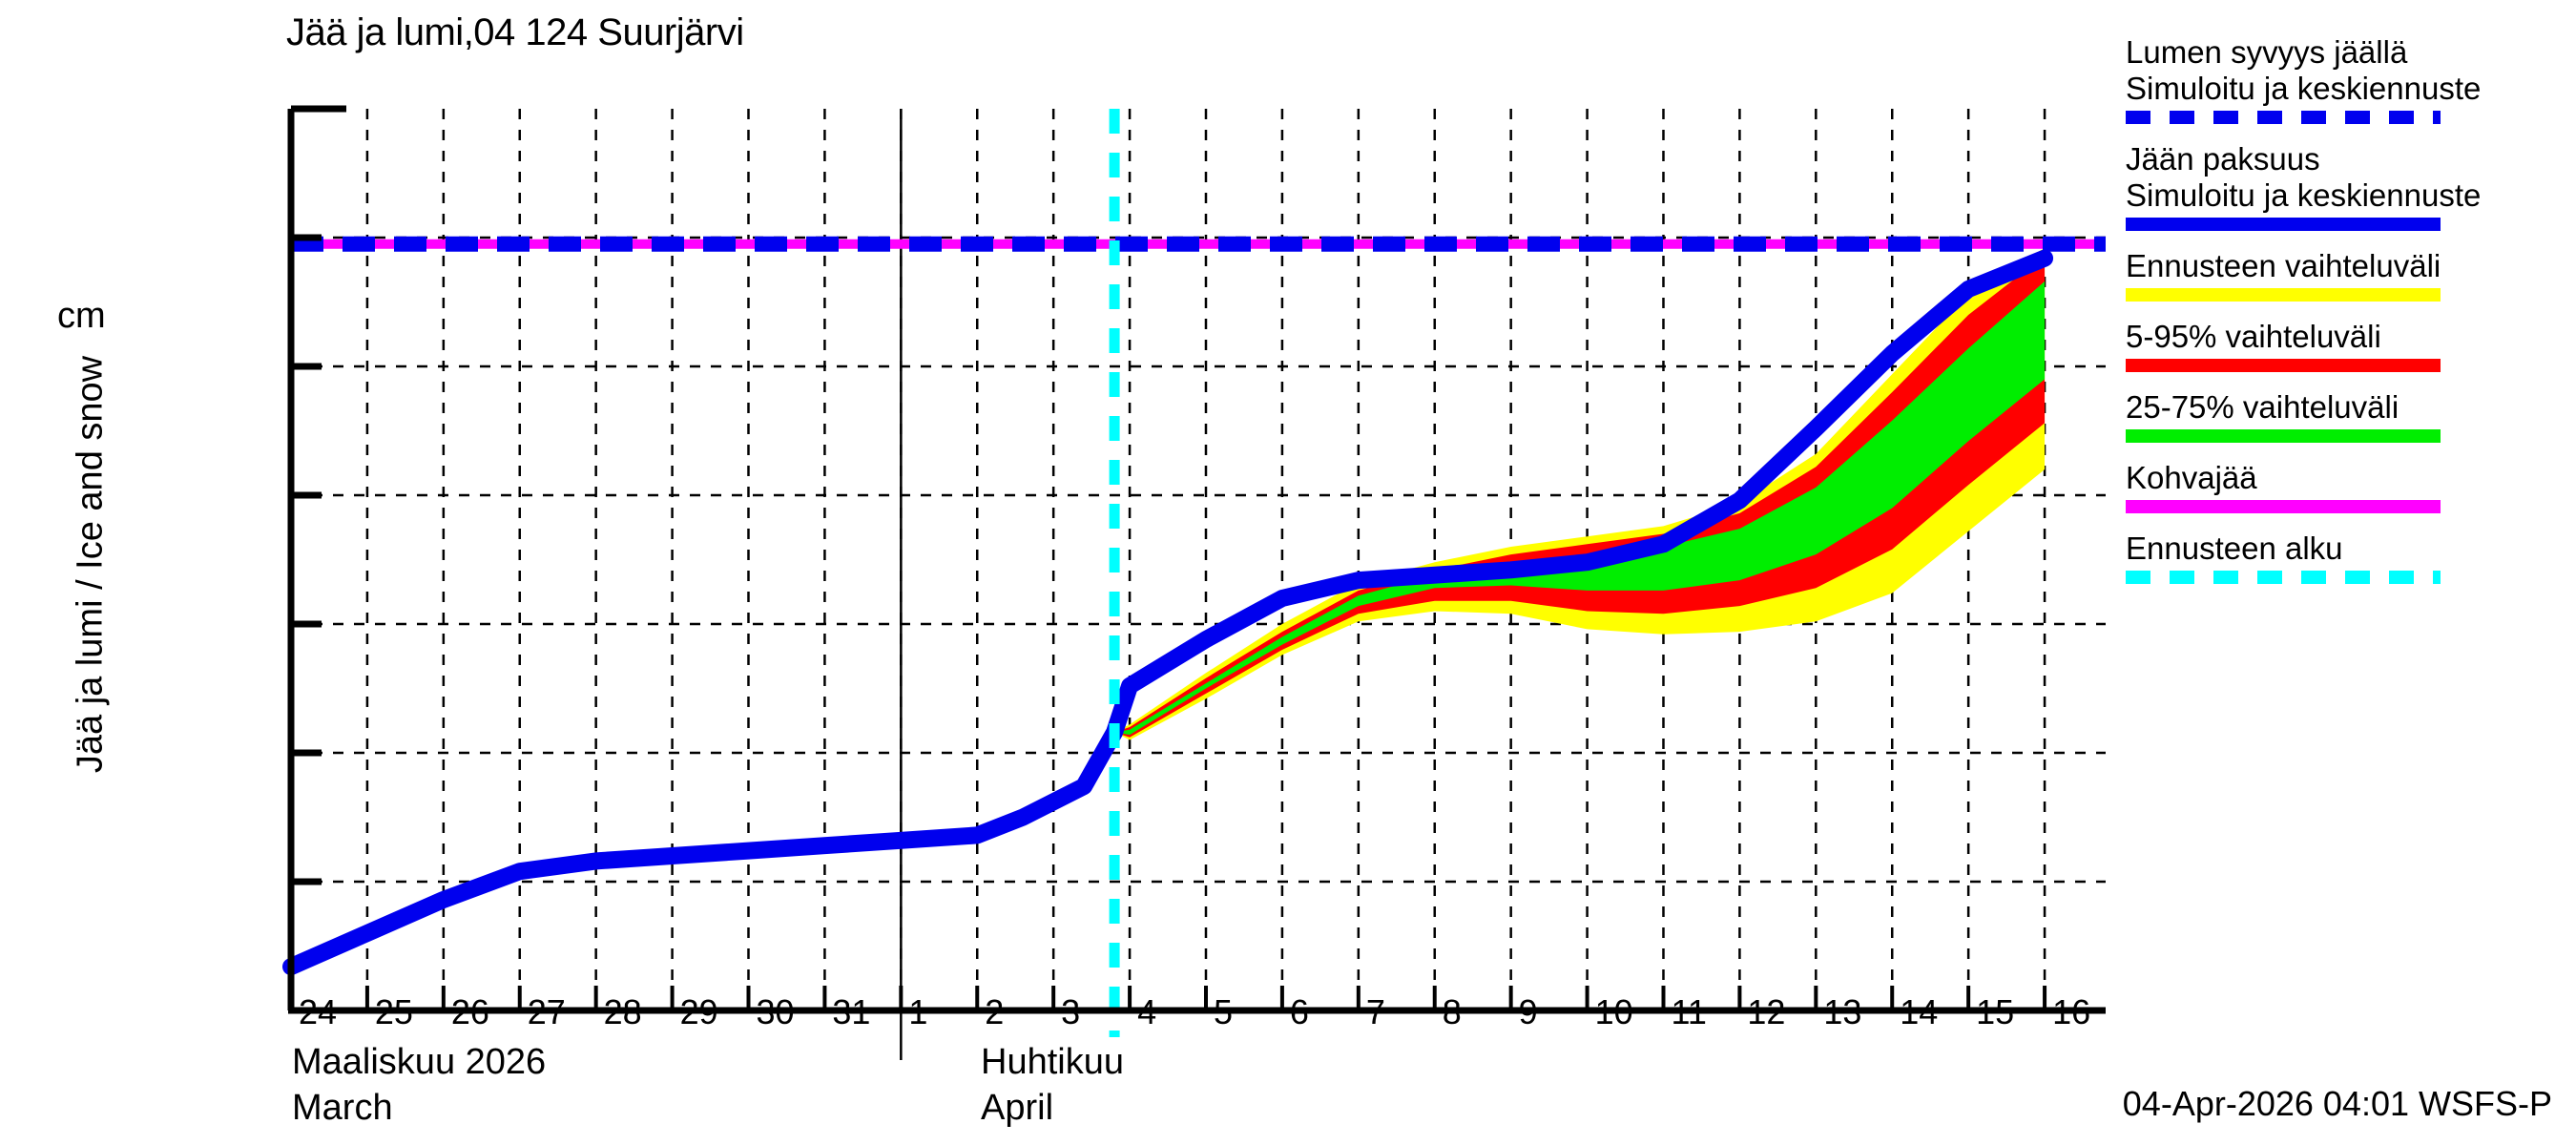 The height and width of the screenshot is (1145, 2576). I want to click on legend-item-2: Ennusteen vaihteluväli, so click(2350, 275).